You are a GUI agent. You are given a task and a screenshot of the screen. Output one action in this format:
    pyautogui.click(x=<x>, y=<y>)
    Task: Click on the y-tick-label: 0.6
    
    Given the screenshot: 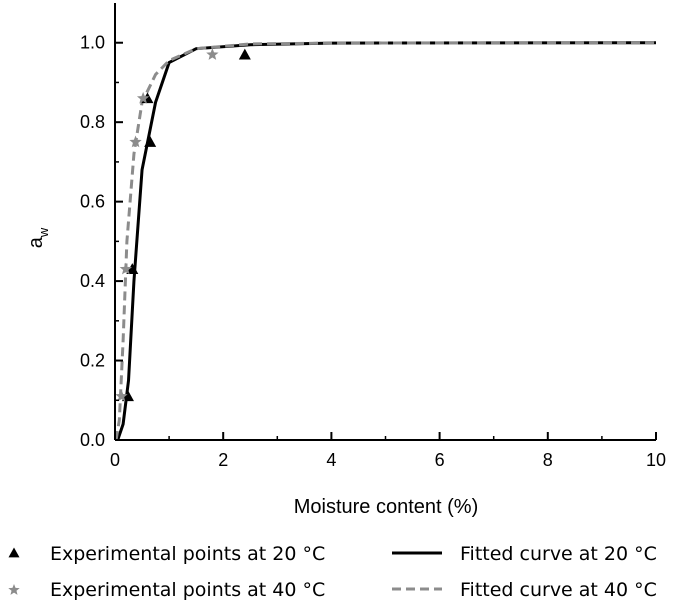 What is the action you would take?
    pyautogui.click(x=92, y=202)
    